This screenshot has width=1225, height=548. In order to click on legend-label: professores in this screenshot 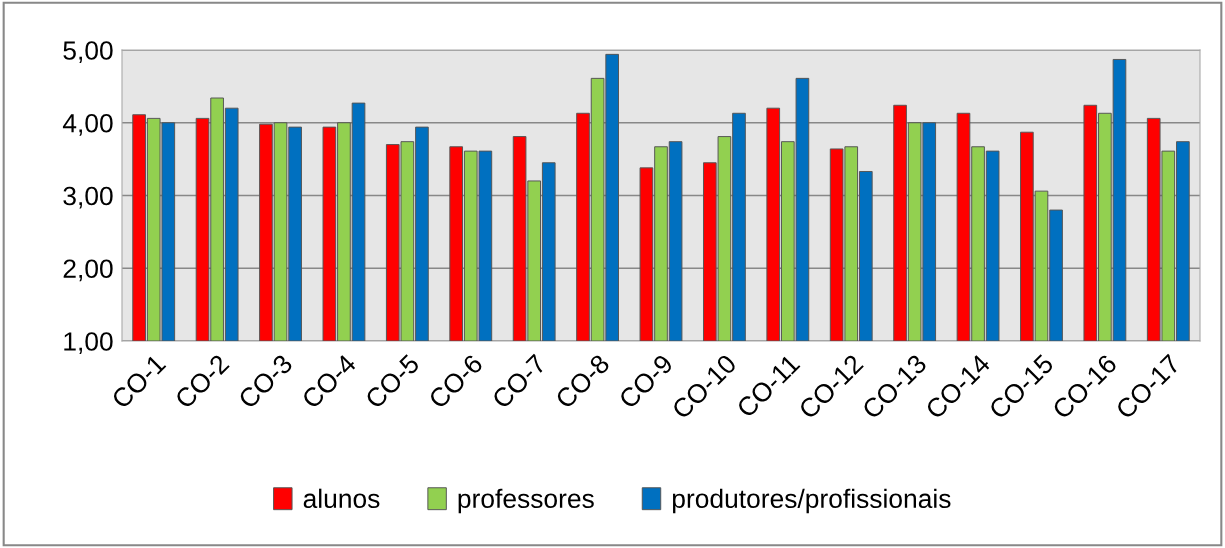, I will do `click(526, 501)`.